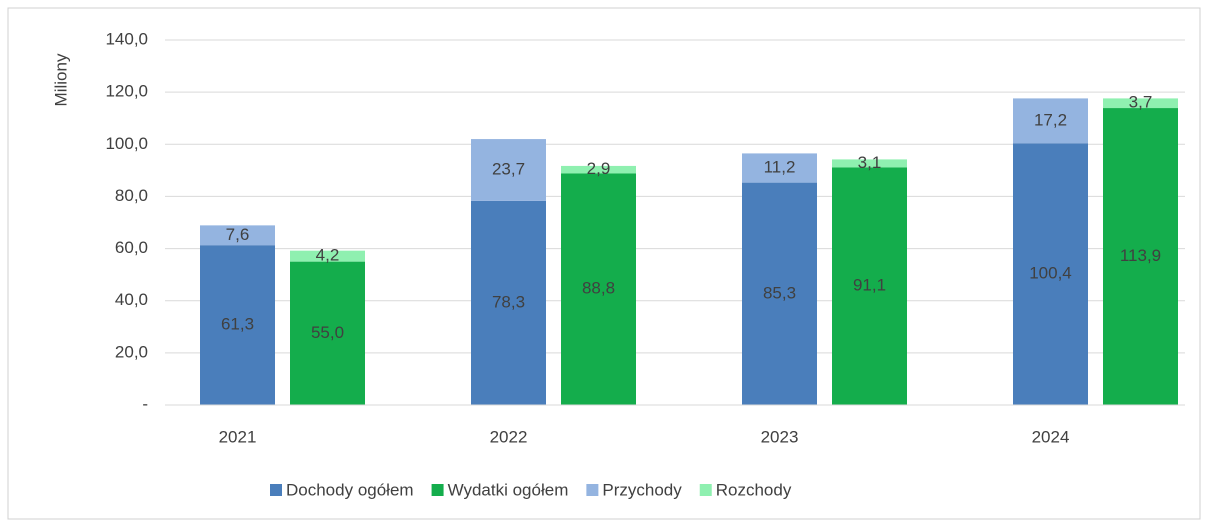  What do you see at coordinates (131, 247) in the screenshot?
I see `y-tick-label: 60,0` at bounding box center [131, 247].